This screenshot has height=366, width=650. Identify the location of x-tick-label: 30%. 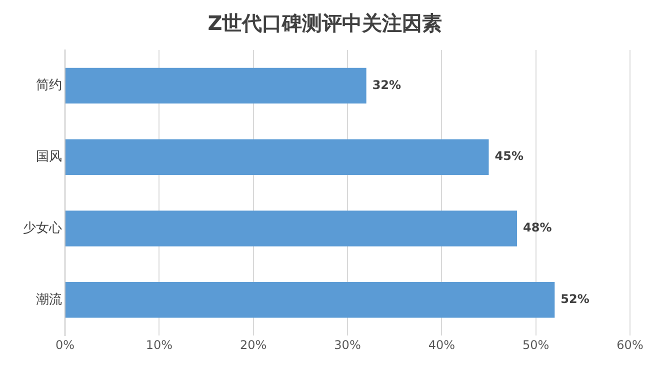
(347, 345).